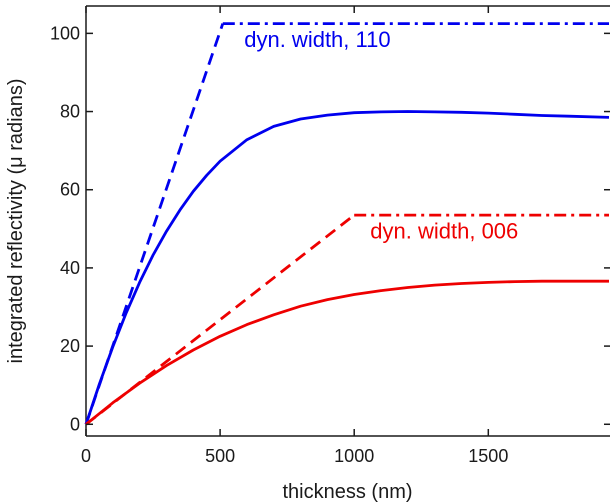  What do you see at coordinates (70, 268) in the screenshot?
I see `y-tick-label: 40` at bounding box center [70, 268].